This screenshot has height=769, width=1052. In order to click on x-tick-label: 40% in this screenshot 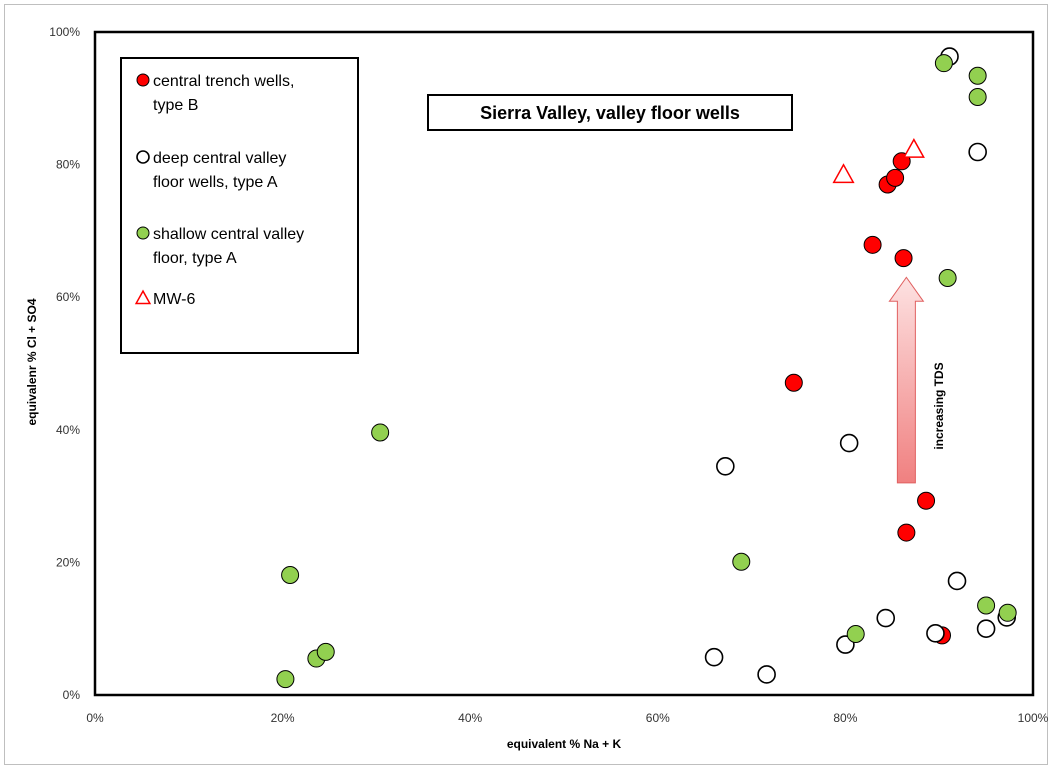, I will do `click(470, 718)`.